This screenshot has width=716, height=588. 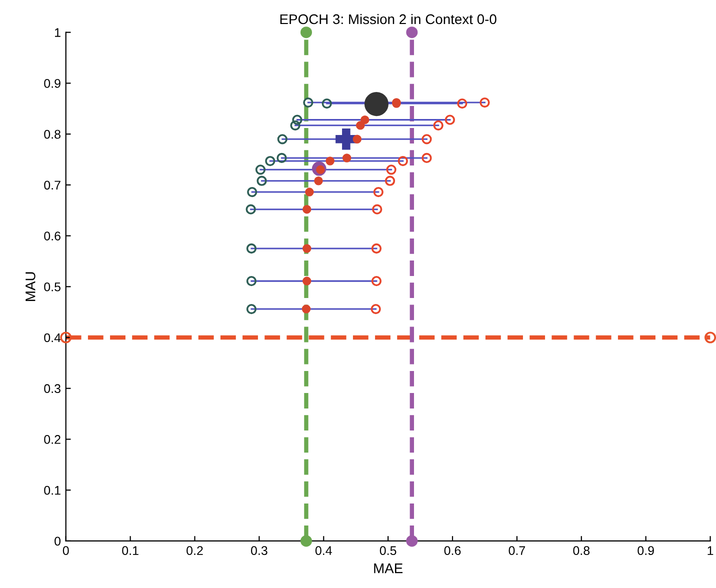 I want to click on x-tick-label: 0.9, so click(x=646, y=551).